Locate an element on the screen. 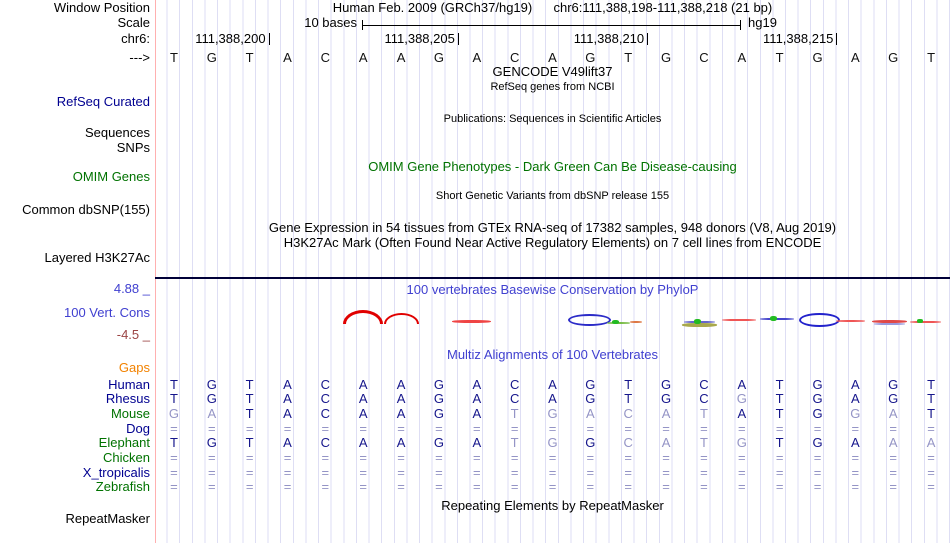 The image size is (950, 543). gaps-label: Gaps is located at coordinates (134, 367).